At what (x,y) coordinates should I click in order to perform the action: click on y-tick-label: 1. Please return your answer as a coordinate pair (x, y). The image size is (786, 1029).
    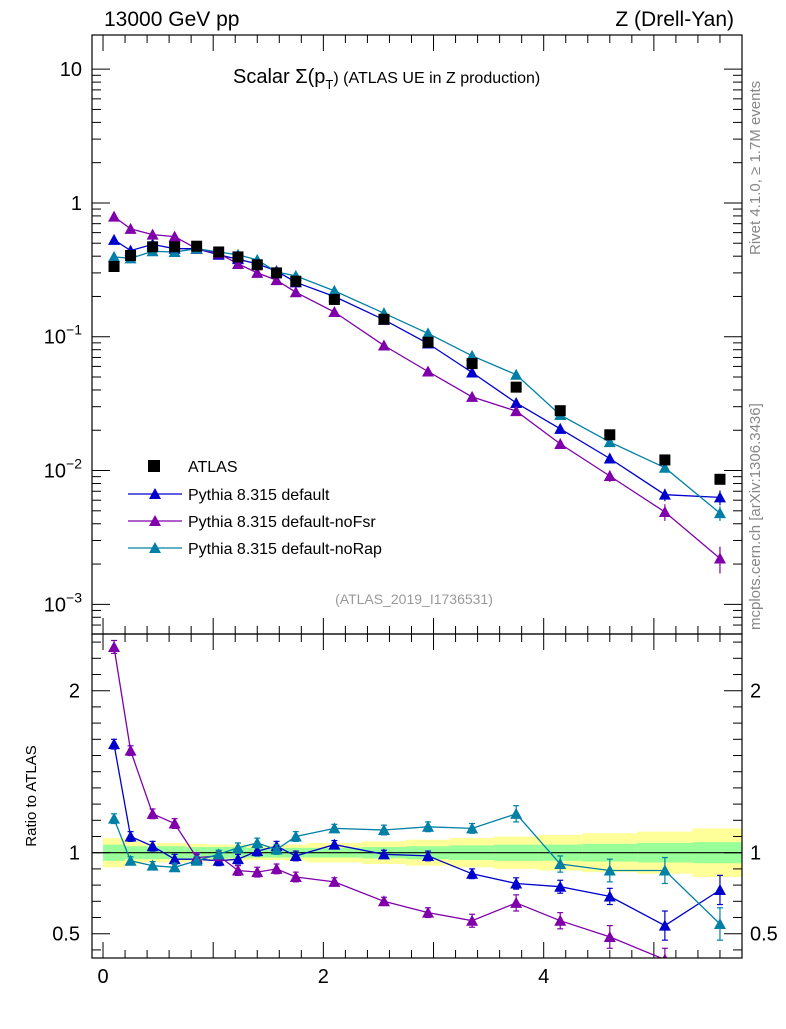
    Looking at the image, I should click on (76, 204).